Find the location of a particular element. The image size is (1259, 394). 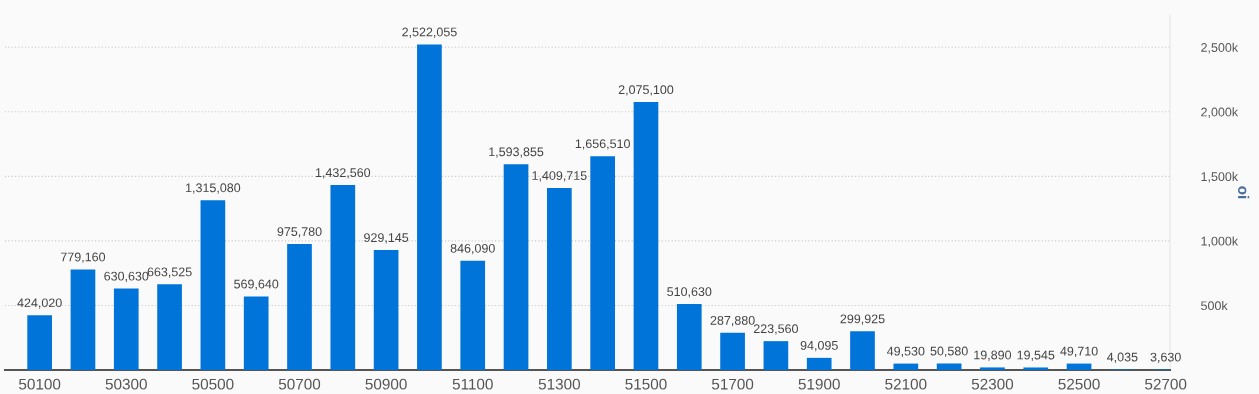

data-label: 1,593,855 is located at coordinates (516, 152).